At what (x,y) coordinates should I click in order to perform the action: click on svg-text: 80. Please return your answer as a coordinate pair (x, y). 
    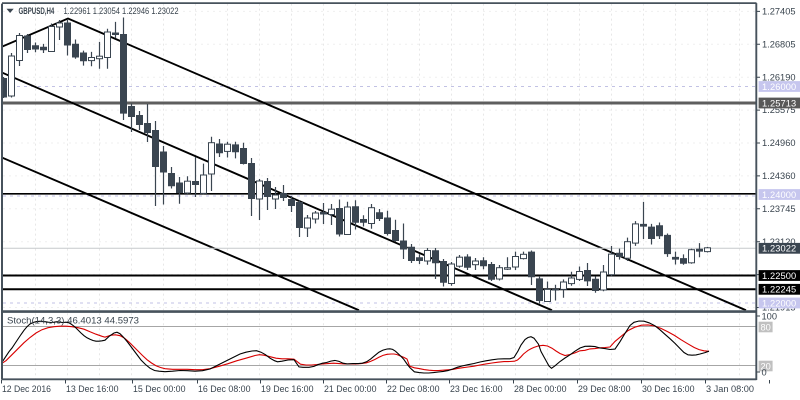
    Looking at the image, I should click on (766, 327).